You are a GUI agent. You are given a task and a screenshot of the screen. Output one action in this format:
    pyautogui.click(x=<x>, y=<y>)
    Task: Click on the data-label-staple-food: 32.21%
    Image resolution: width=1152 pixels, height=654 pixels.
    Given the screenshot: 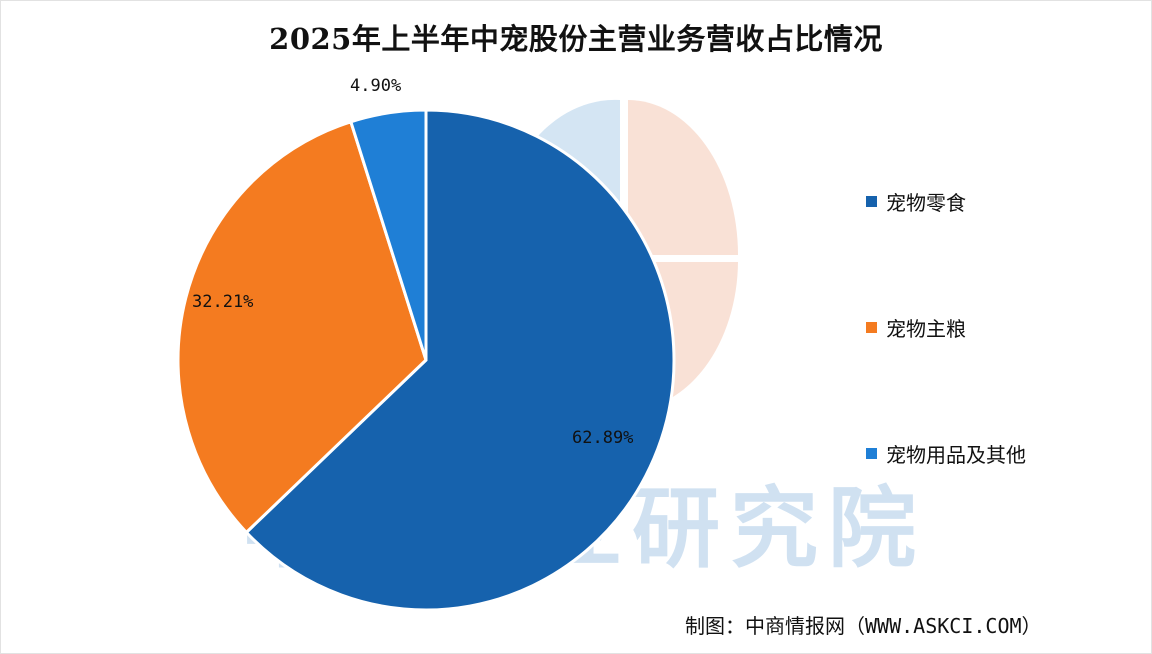 What is the action you would take?
    pyautogui.click(x=223, y=302)
    